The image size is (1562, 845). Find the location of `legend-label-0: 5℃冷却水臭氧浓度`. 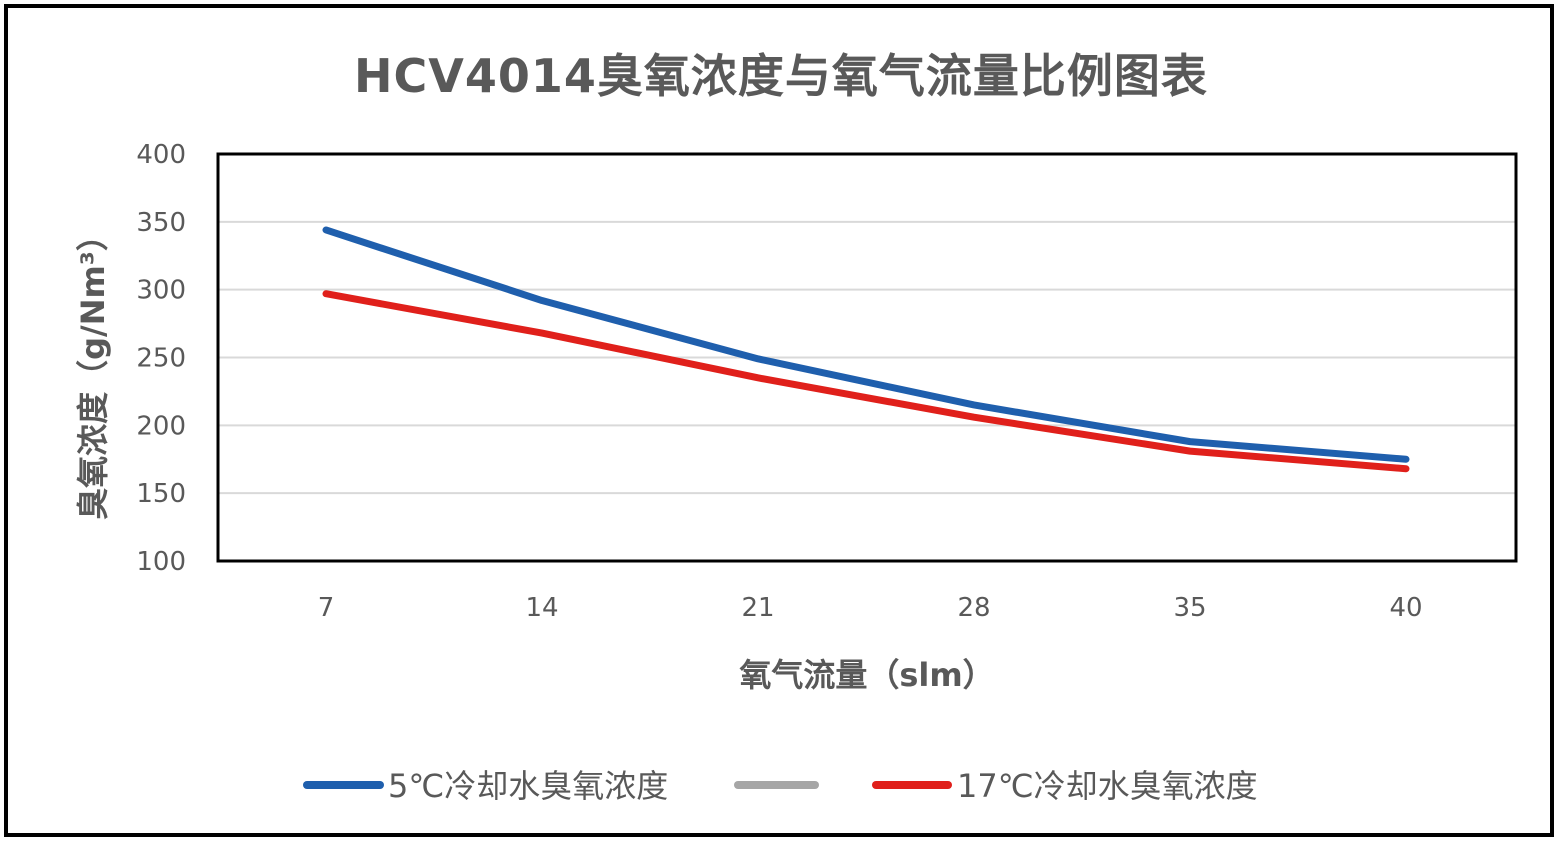

legend-label-0: 5℃冷却水臭氧浓度 is located at coordinates (528, 786).